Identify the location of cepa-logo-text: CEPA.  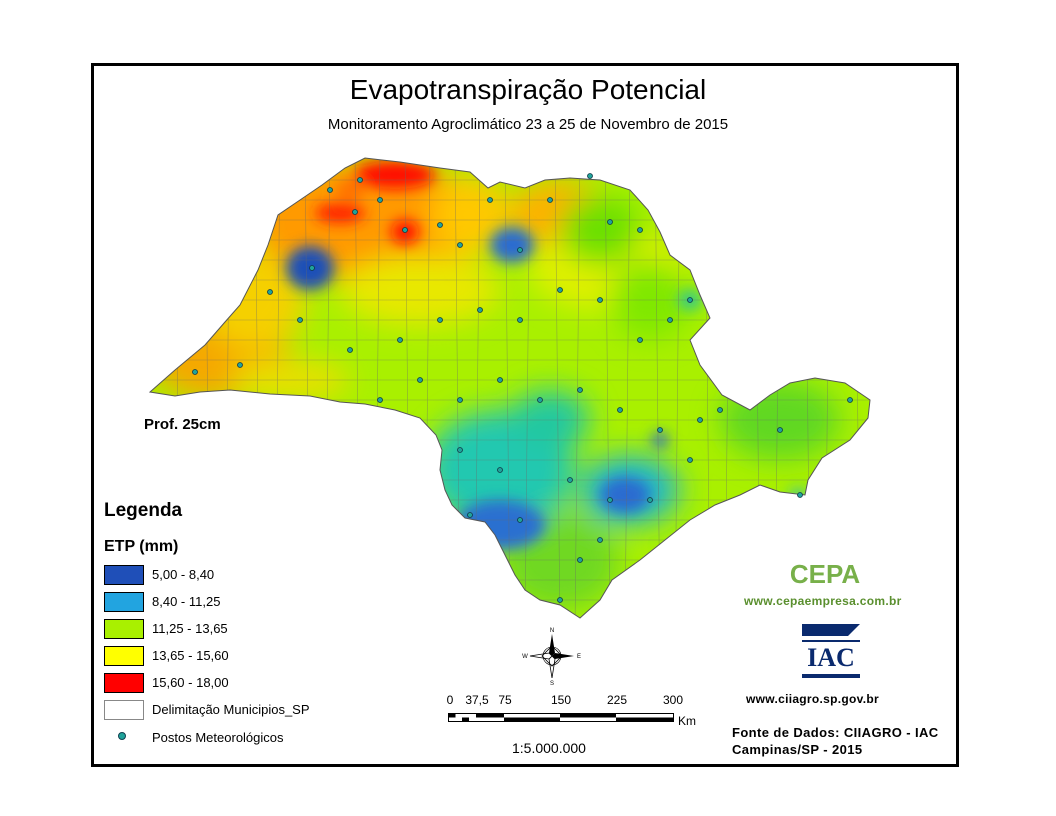
(825, 573).